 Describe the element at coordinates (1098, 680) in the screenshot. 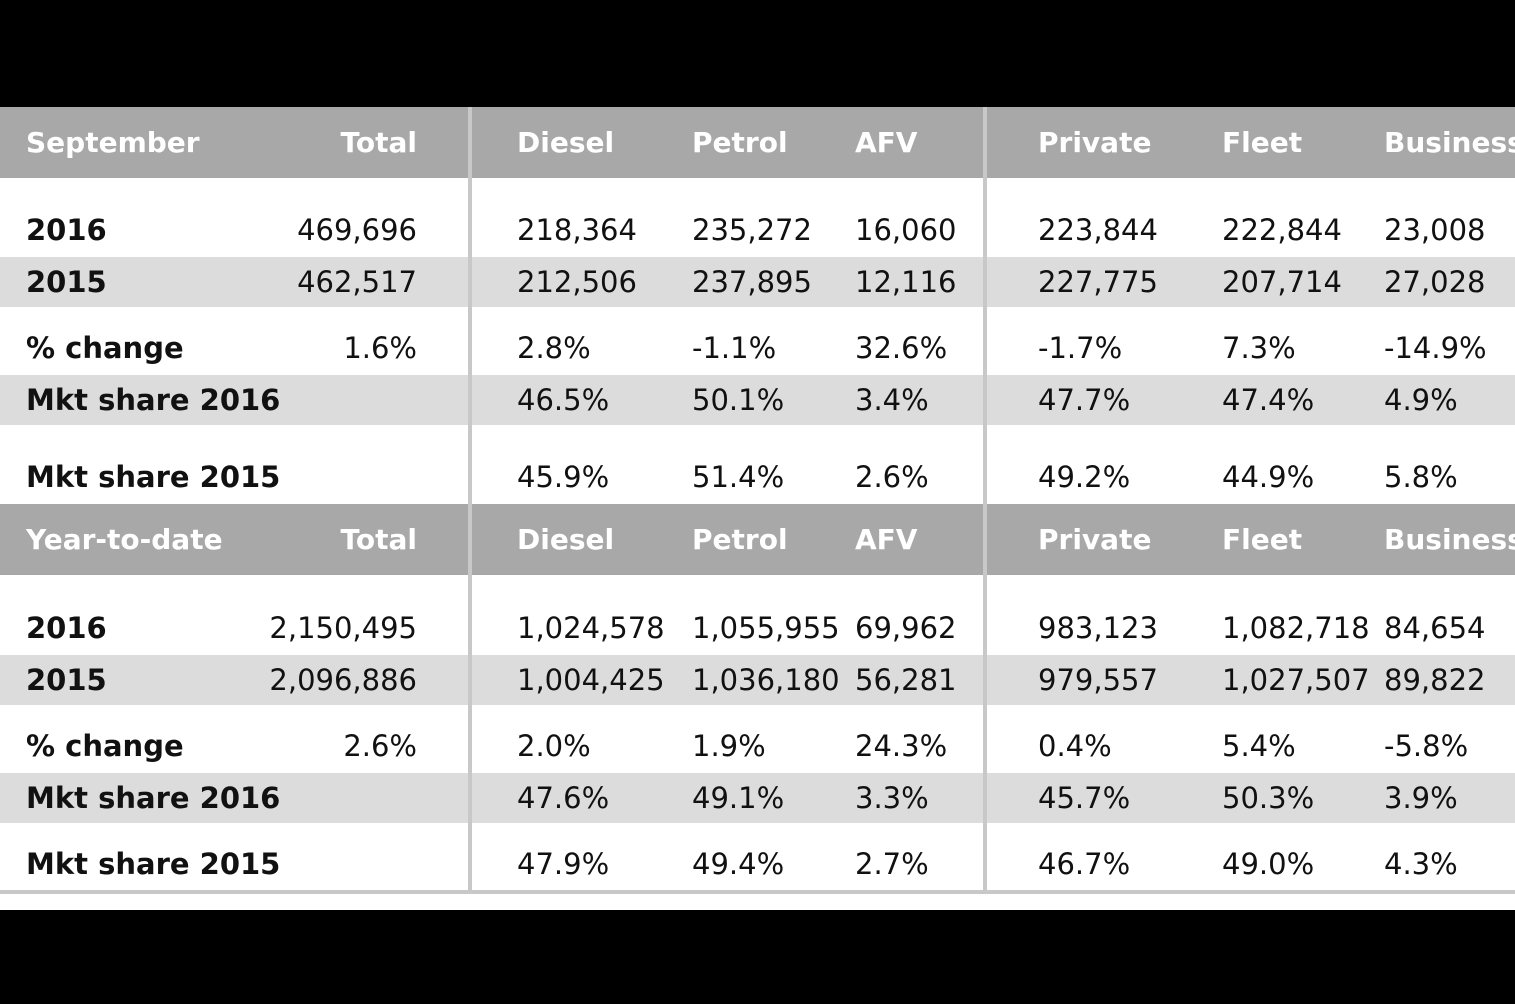

I see `cell-private: 979,557` at that location.